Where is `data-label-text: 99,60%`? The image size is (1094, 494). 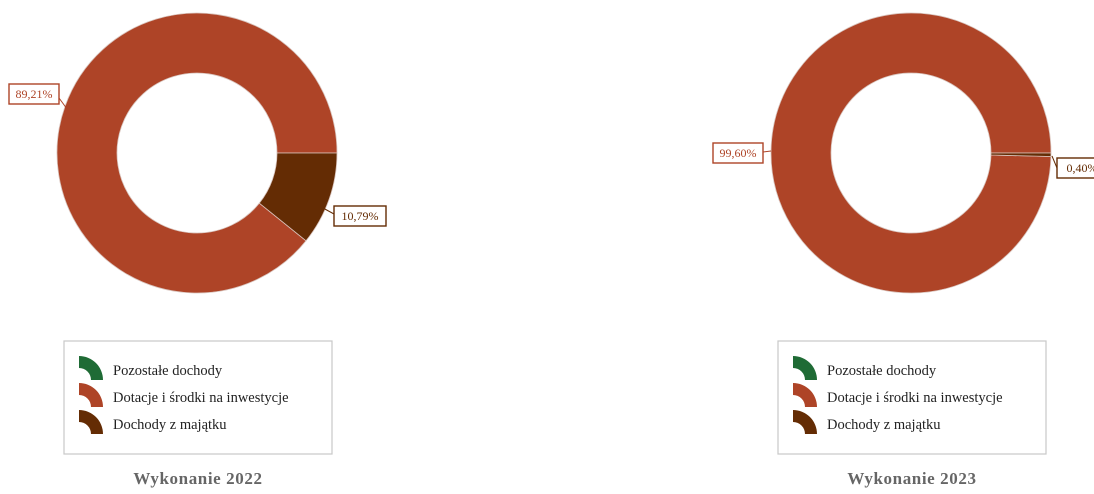
data-label-text: 99,60% is located at coordinates (738, 153).